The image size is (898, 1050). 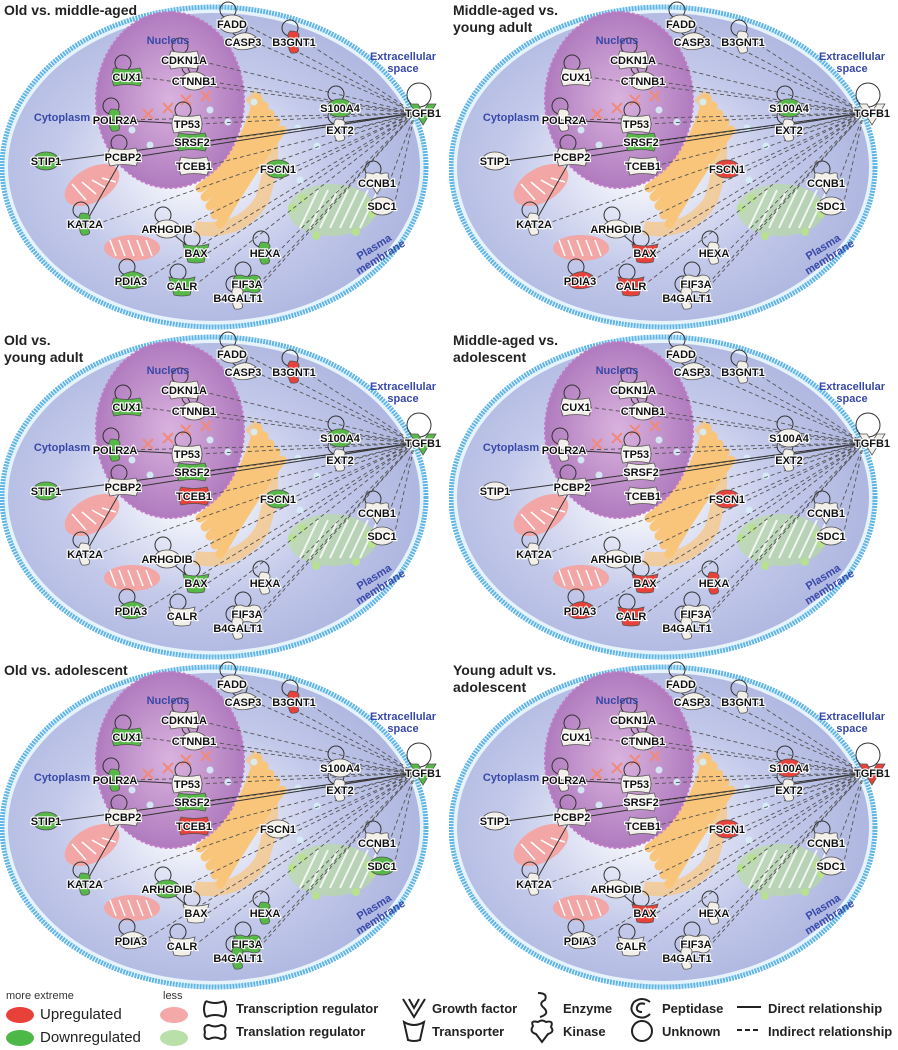 What do you see at coordinates (403, 723) in the screenshot?
I see `compartment-label-extracellular: Extracellular space` at bounding box center [403, 723].